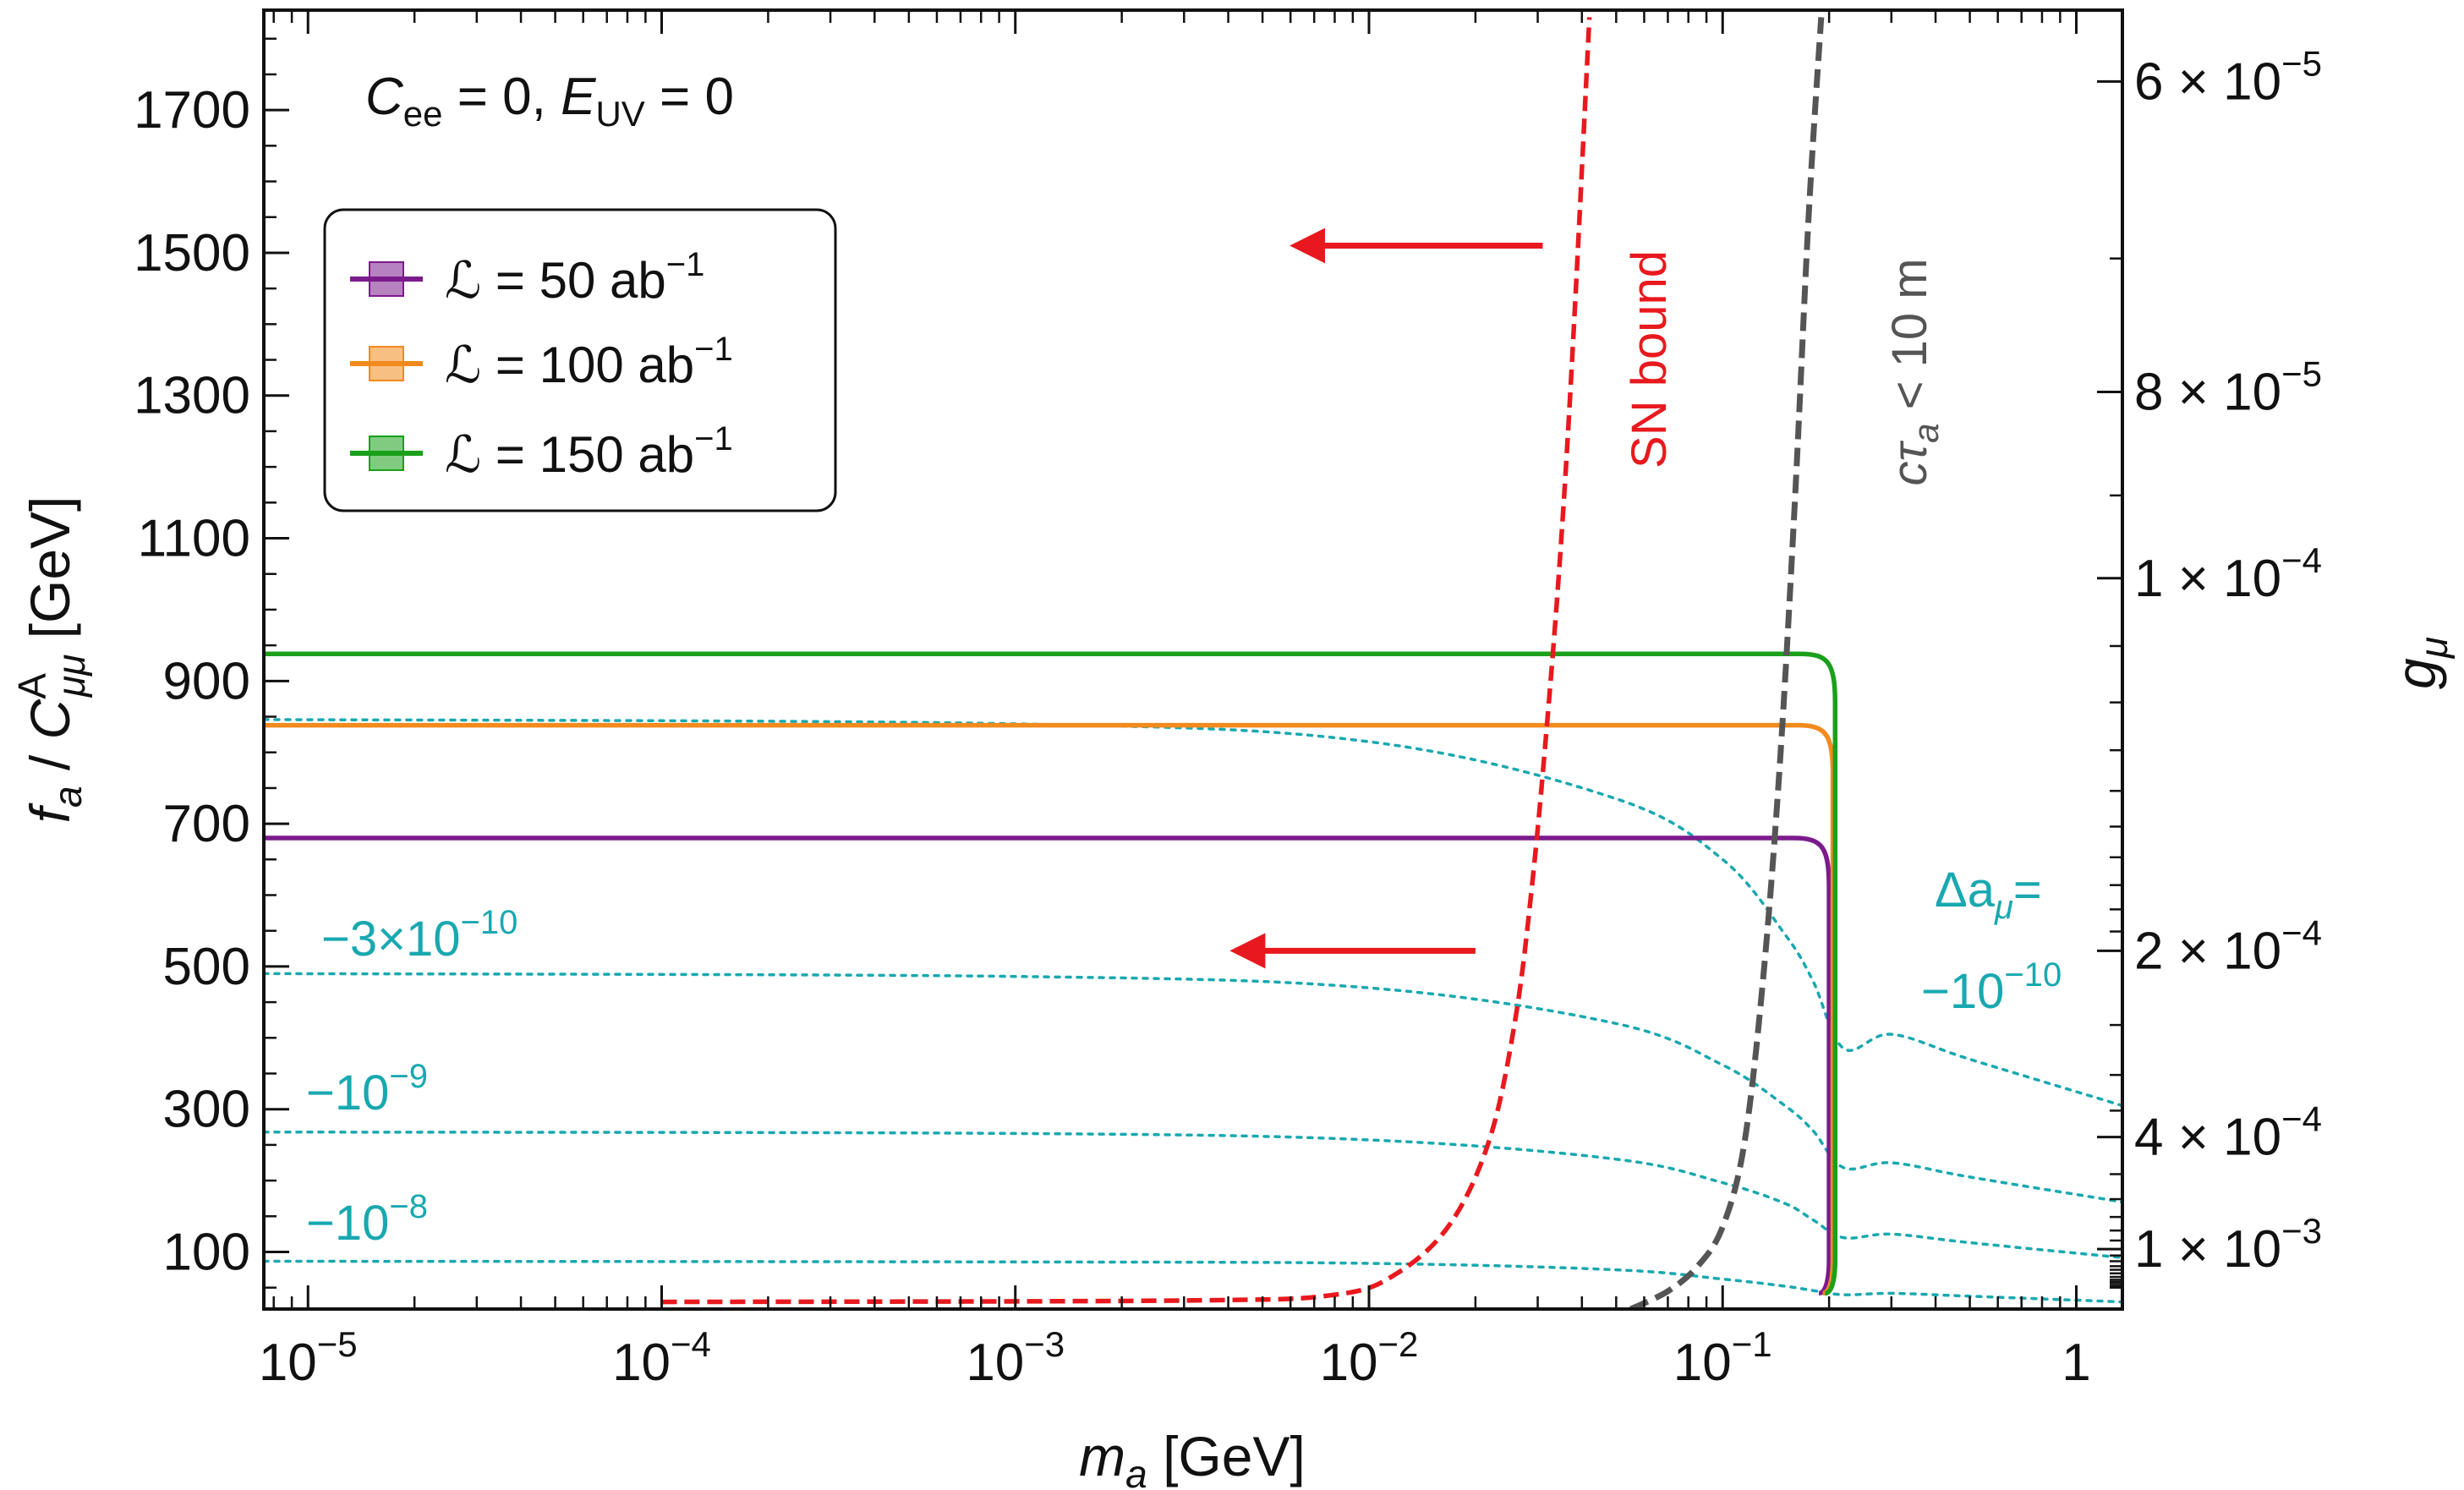 The width and height of the screenshot is (2464, 1490). Describe the element at coordinates (206, 681) in the screenshot. I see `y-tick-label-4: 900` at that location.